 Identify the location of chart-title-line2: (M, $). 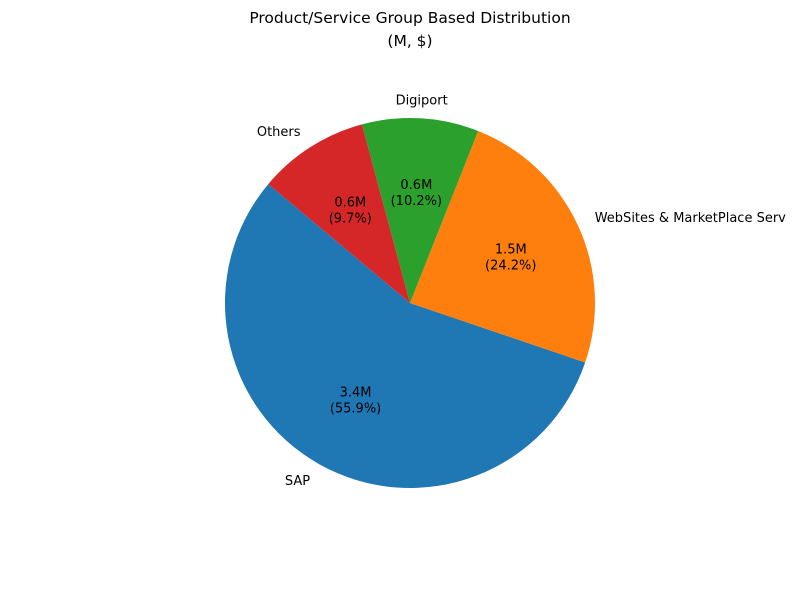
(409, 41).